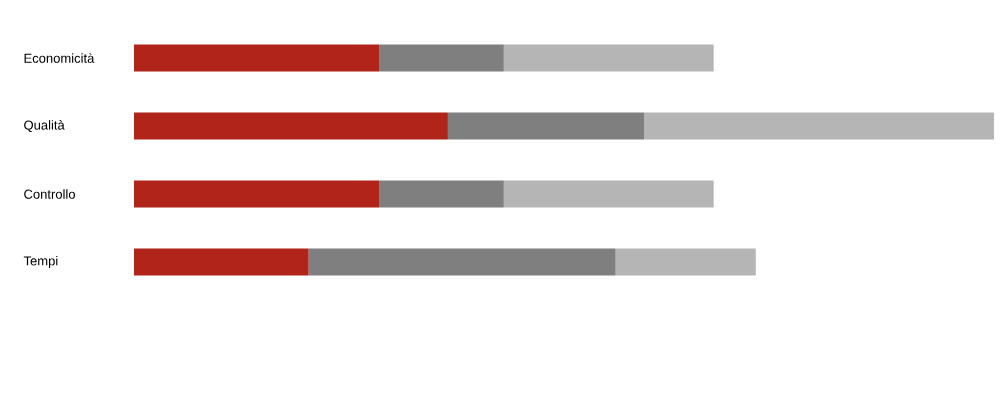  I want to click on y-tick-label: Economicità, so click(59, 58).